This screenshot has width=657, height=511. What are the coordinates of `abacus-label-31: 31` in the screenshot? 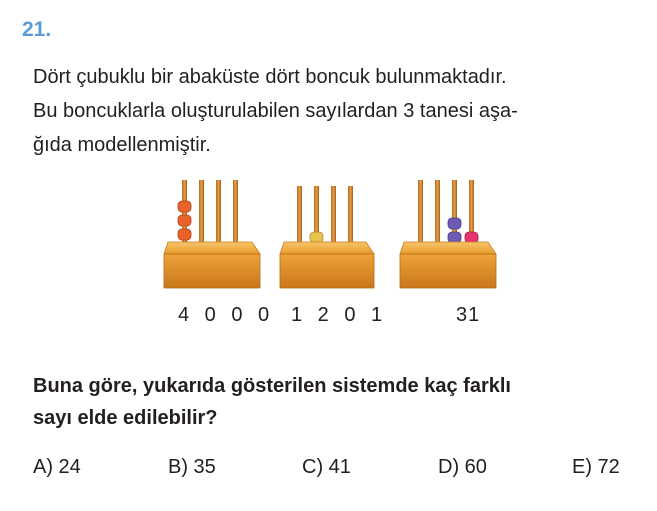 It's located at (468, 315).